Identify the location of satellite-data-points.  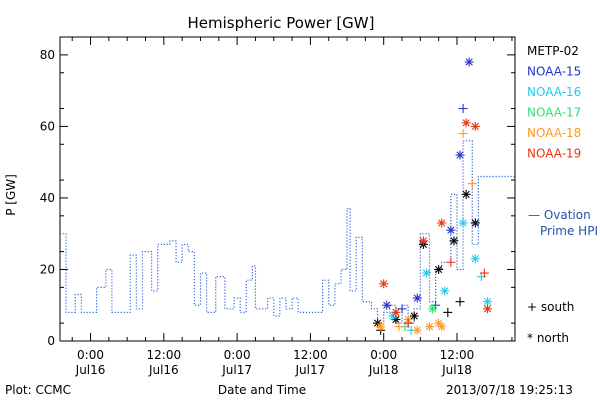
(433, 196).